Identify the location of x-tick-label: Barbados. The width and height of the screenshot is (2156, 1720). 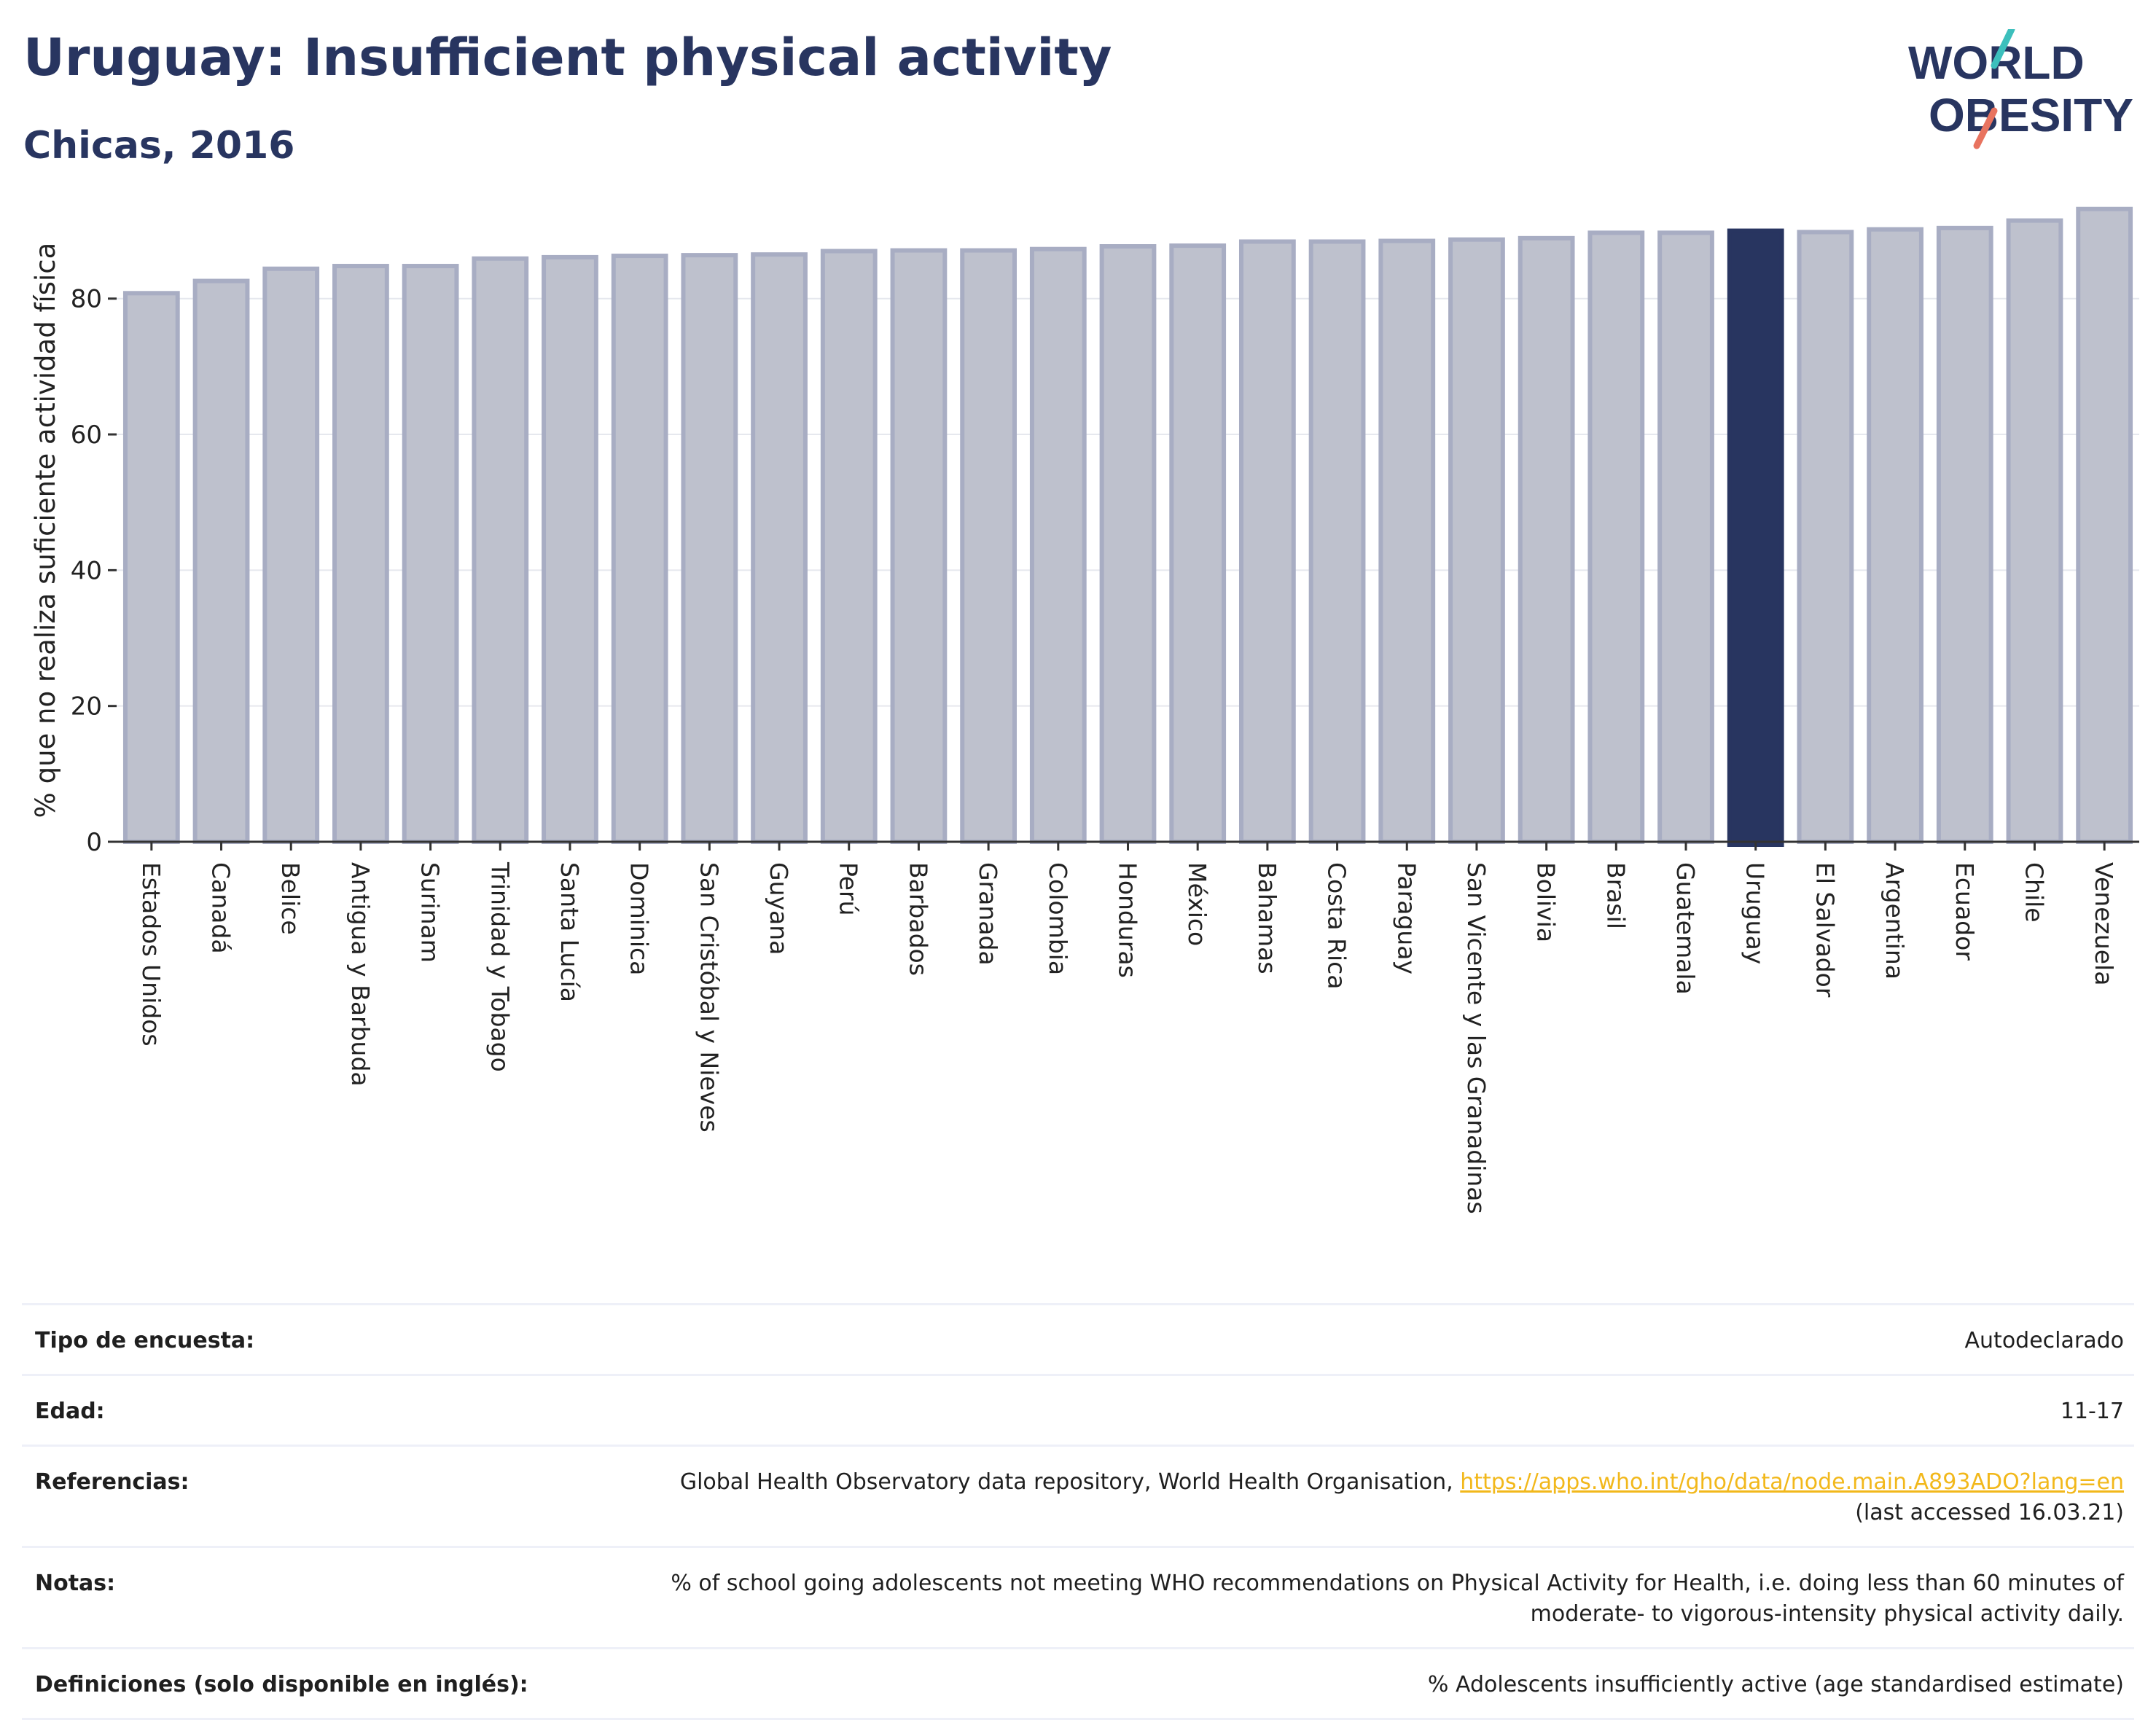
(918, 919).